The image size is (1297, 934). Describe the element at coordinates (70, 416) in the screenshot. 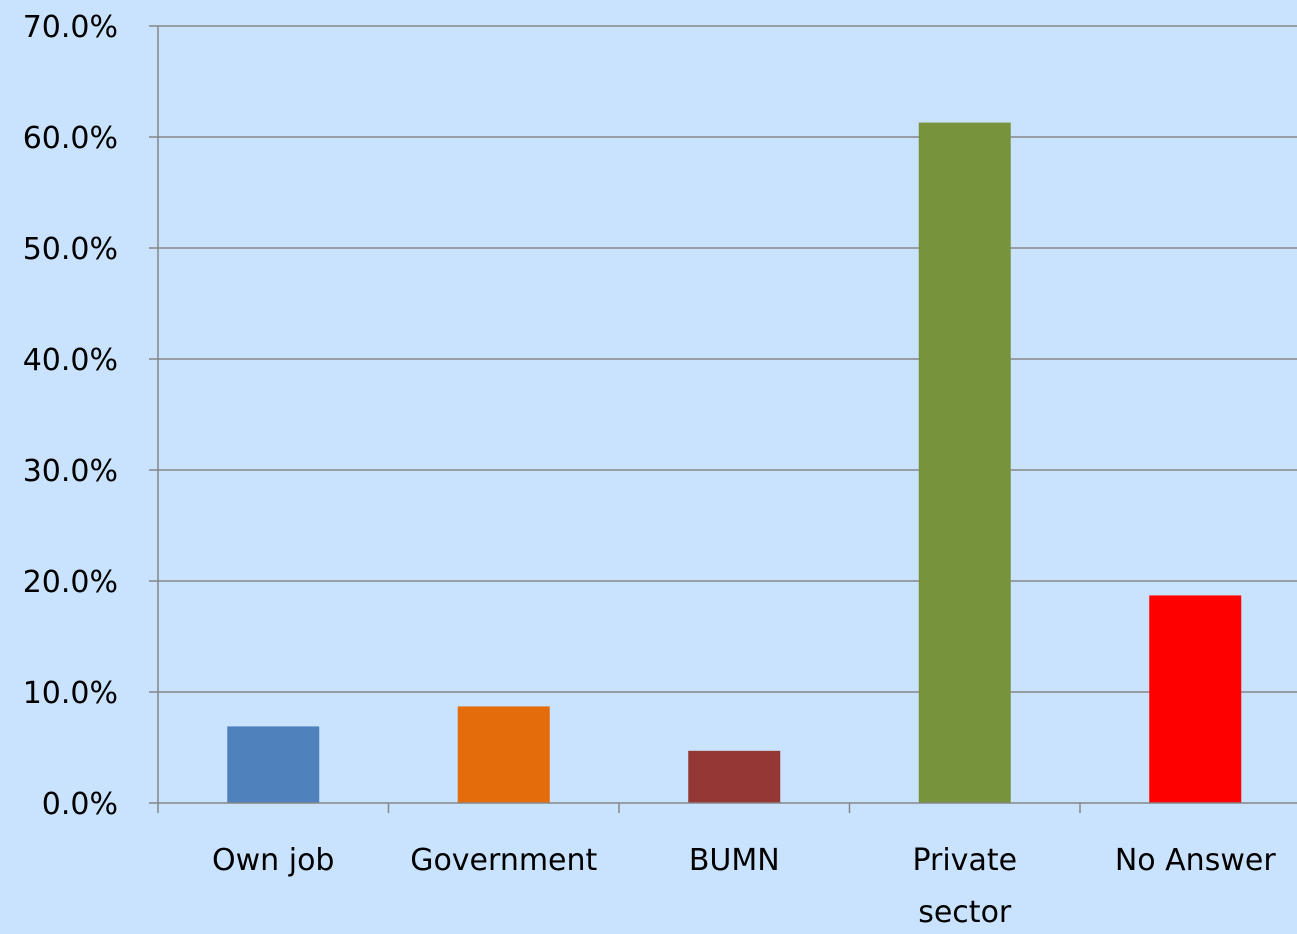

I see `y-tick-labels: 0.0% 10.0% 20.0% 30.0% 40.0% 50.0% 60.0% 70.0%` at that location.